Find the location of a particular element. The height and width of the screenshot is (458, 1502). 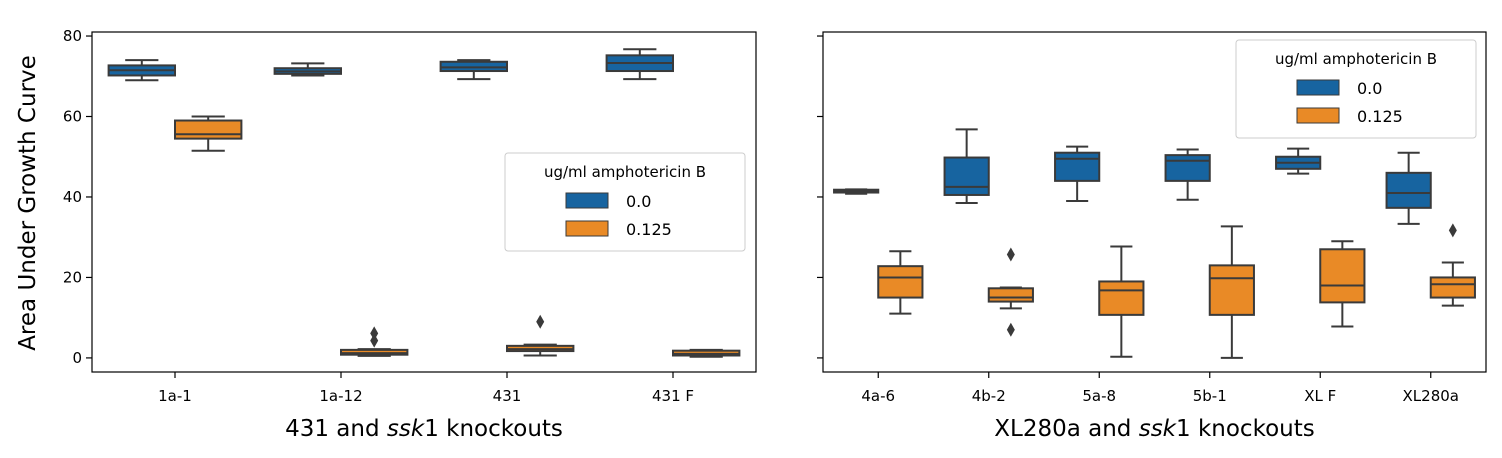

box-0.125-XL F is located at coordinates (1342, 284).